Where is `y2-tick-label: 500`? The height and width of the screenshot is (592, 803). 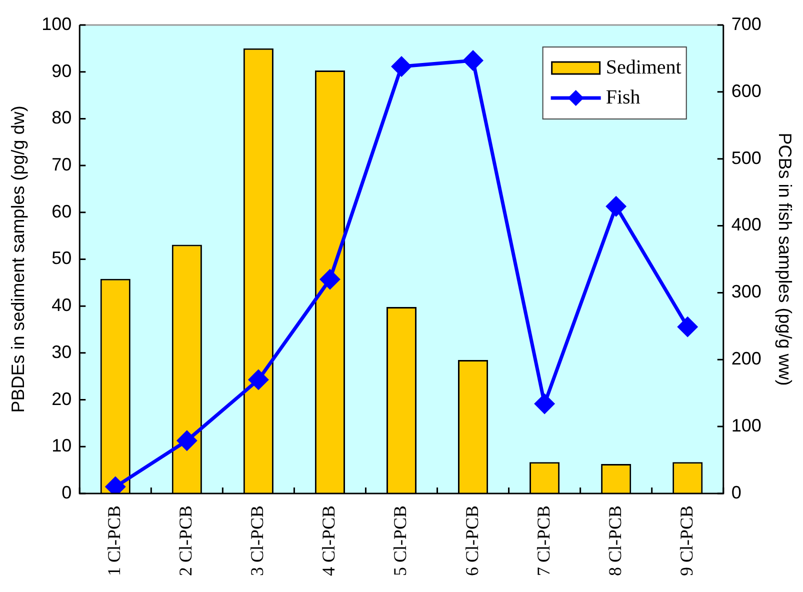 y2-tick-label: 500 is located at coordinates (746, 158).